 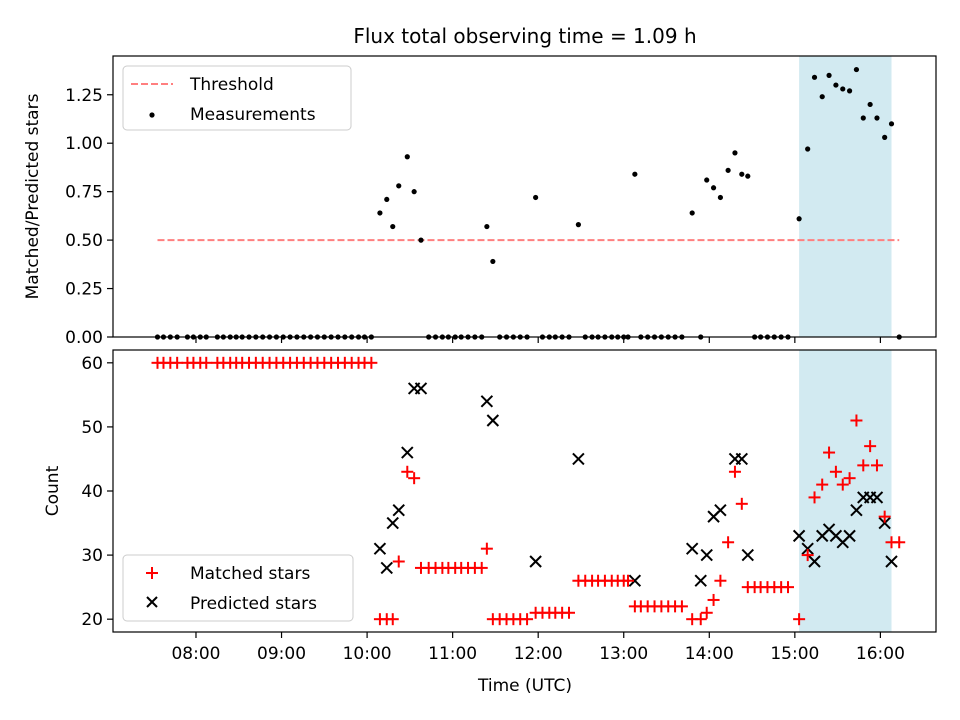 I want to click on top-ytick-label: 0.75, so click(x=84, y=193).